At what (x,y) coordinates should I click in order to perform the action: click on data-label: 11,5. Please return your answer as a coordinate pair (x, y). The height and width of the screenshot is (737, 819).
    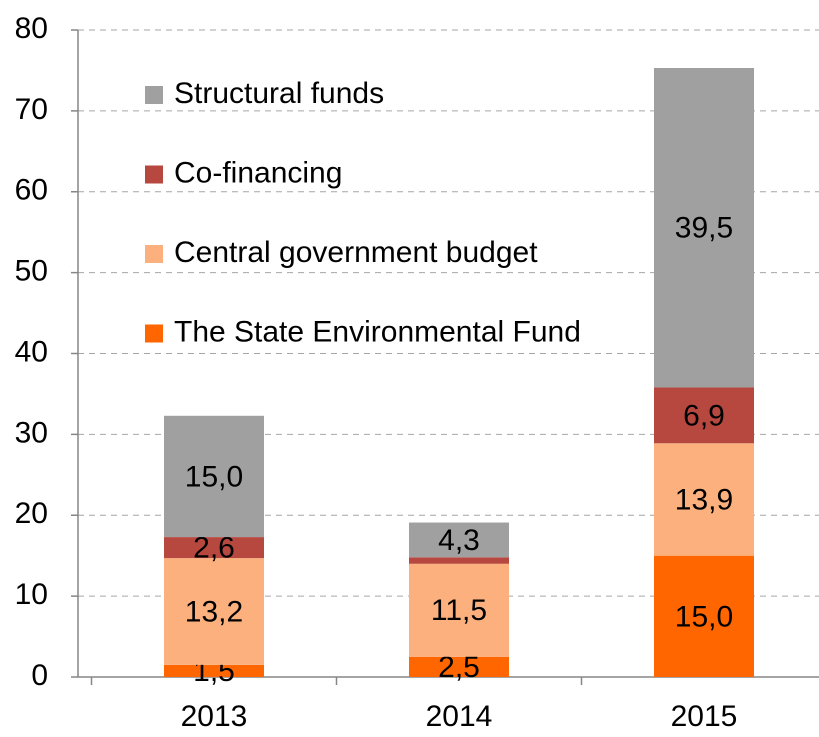
    Looking at the image, I should click on (459, 610).